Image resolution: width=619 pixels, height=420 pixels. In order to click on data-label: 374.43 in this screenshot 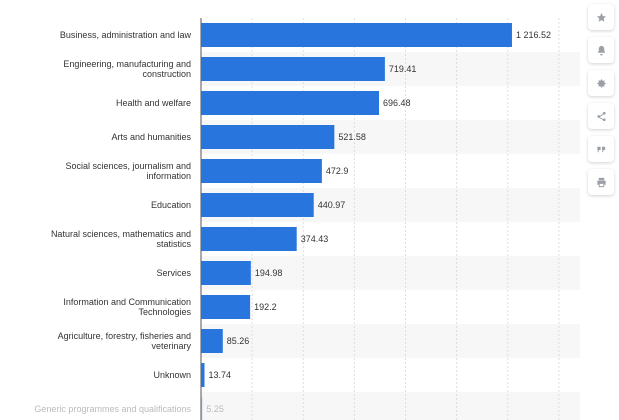, I will do `click(315, 239)`.